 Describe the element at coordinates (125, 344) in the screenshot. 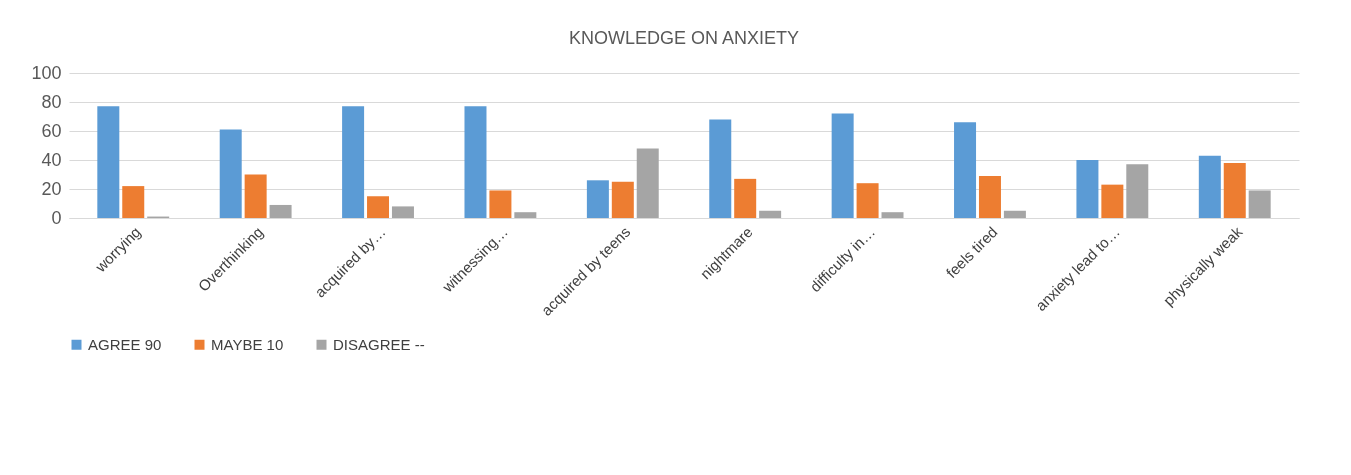

I see `legend-label: AGREE 90` at that location.